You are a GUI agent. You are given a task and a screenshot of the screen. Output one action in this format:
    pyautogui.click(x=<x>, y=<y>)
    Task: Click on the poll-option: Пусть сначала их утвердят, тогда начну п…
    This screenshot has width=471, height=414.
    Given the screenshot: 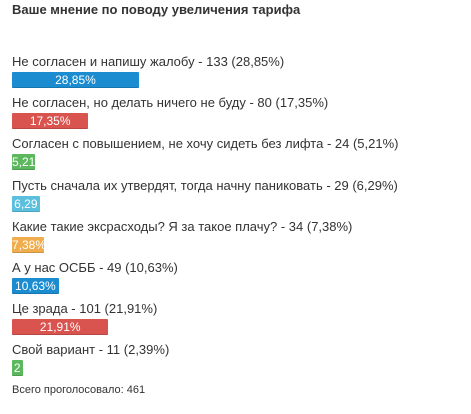 What is the action you would take?
    pyautogui.click(x=237, y=195)
    